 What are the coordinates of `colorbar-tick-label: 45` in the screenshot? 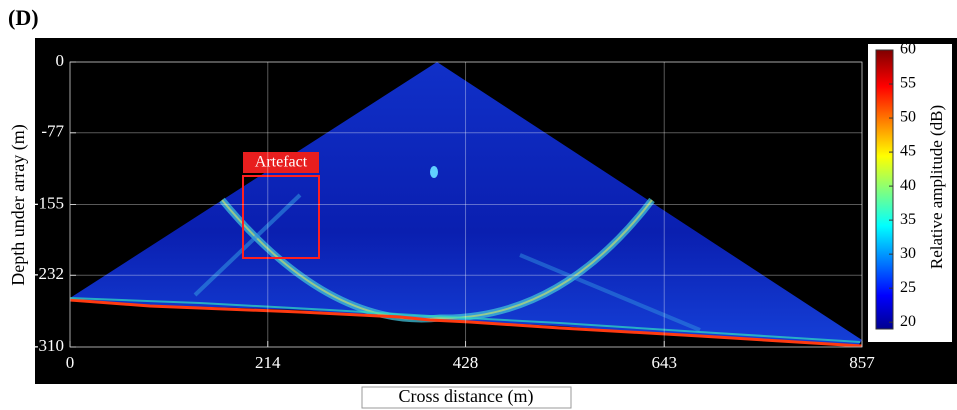 It's located at (908, 151).